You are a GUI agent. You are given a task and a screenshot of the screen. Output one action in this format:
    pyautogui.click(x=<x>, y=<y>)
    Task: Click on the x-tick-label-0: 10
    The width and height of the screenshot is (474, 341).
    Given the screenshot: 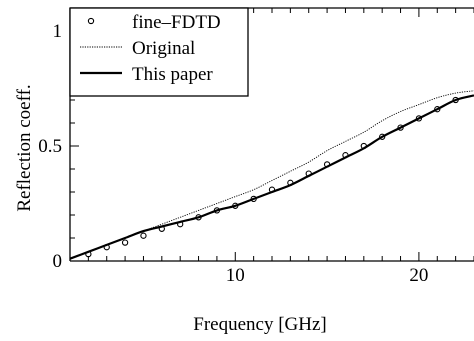 What is the action you would take?
    pyautogui.click(x=235, y=275)
    